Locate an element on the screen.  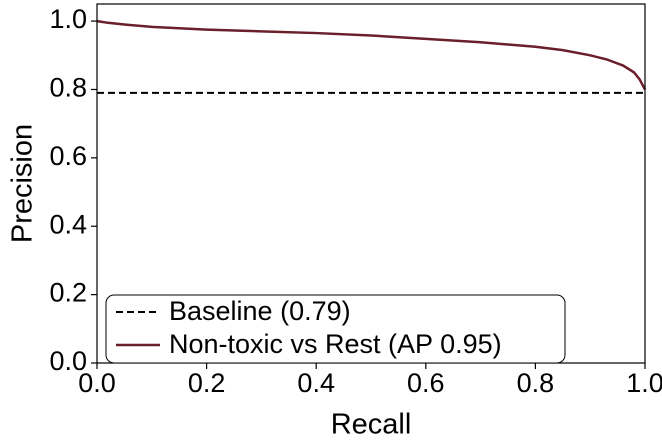
x-axis-label: Recall is located at coordinates (371, 425).